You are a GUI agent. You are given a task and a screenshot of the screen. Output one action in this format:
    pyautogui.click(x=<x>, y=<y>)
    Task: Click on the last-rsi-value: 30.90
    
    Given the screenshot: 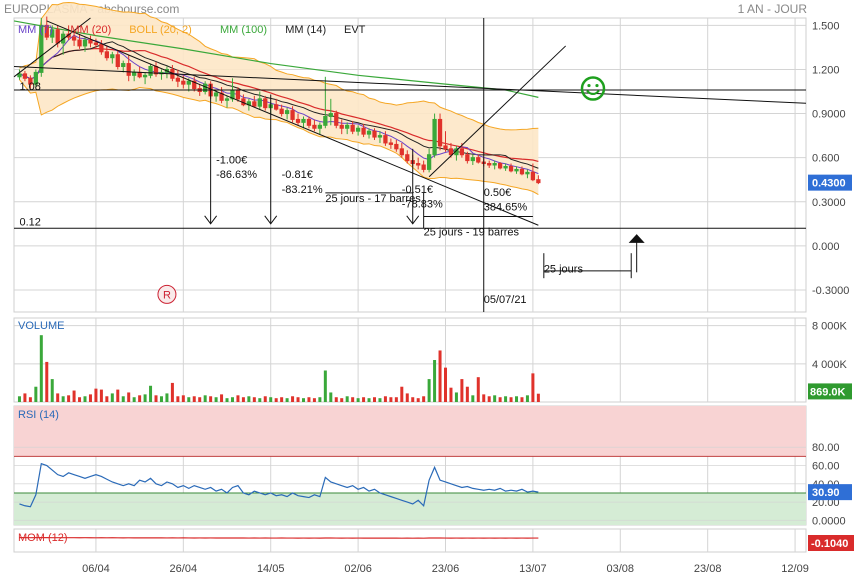 What is the action you would take?
    pyautogui.click(x=826, y=493)
    